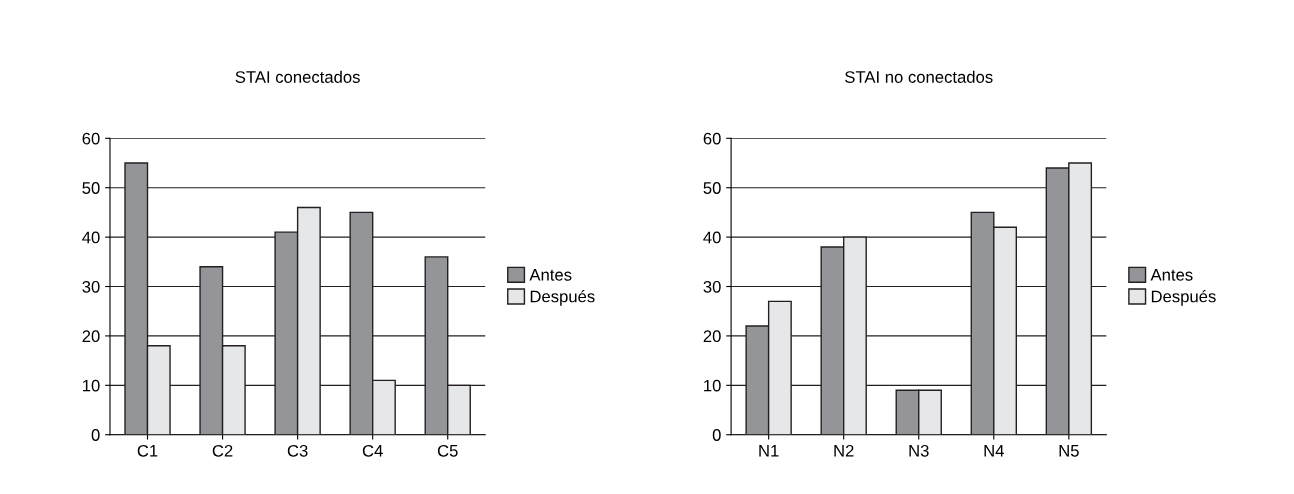 The height and width of the screenshot is (494, 1294). What do you see at coordinates (769, 451) in the screenshot?
I see `x-tick-label: N1` at bounding box center [769, 451].